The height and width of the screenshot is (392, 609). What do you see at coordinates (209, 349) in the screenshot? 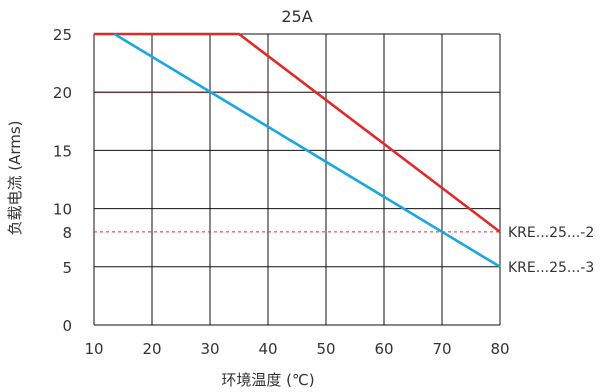
I see `x-tick-label: 30` at bounding box center [209, 349].